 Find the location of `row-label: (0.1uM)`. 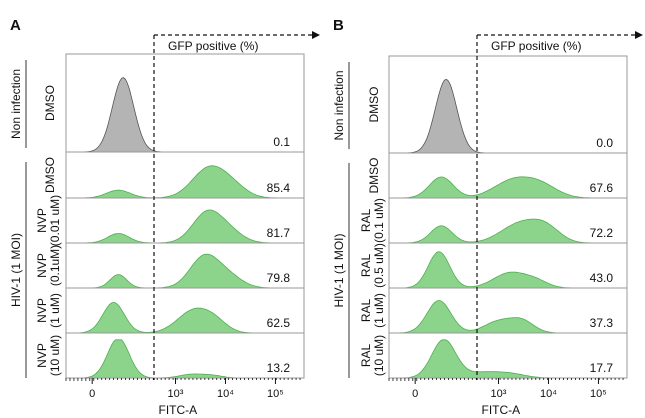

row-label: (0.1uM) is located at coordinates (55, 265).